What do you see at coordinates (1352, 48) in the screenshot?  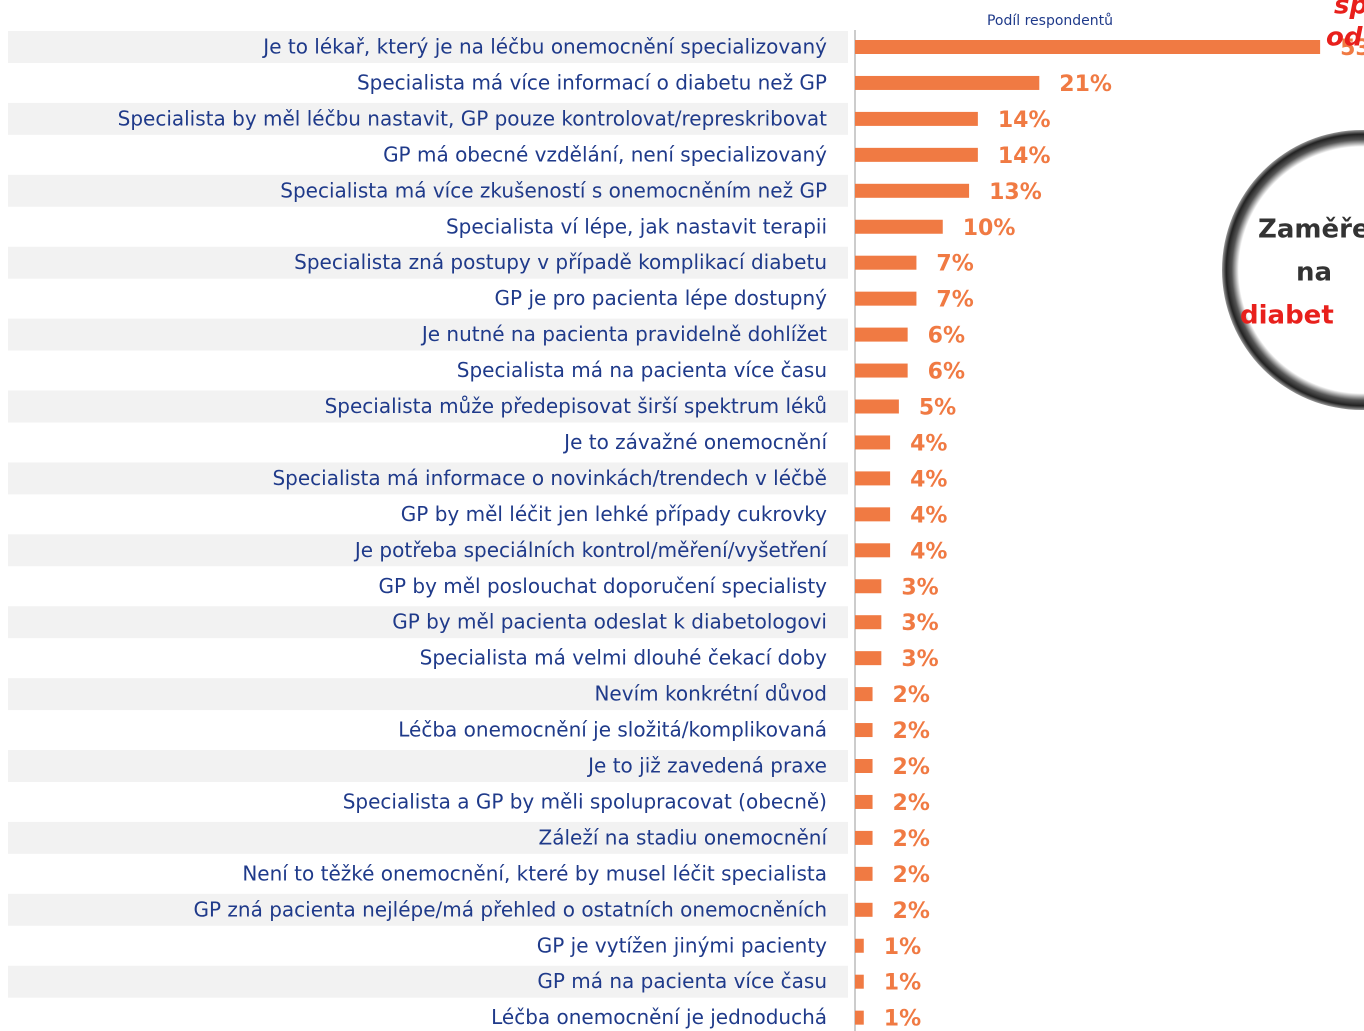 I see `value-label: 53%` at bounding box center [1352, 48].